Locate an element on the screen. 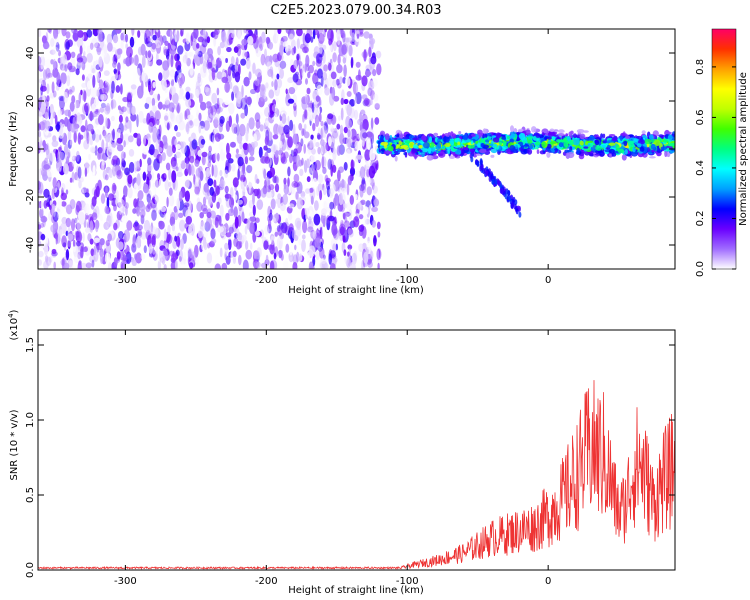  streak-cell is located at coordinates (472, 159).